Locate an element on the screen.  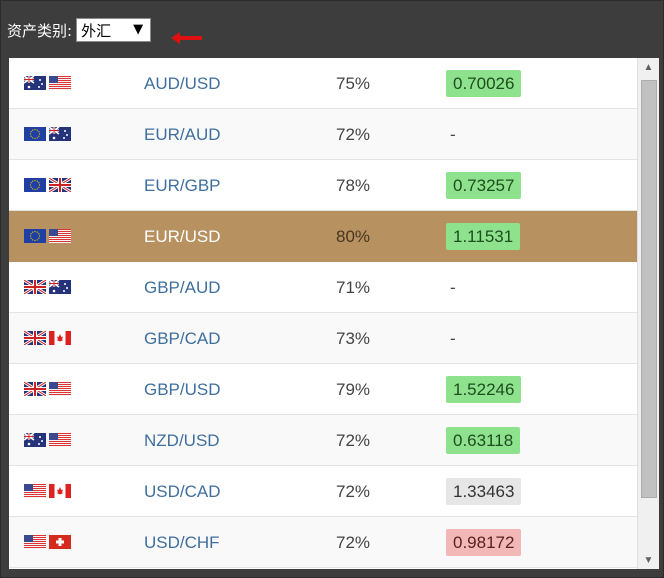
price-badge: 1.52246 is located at coordinates (484, 389).